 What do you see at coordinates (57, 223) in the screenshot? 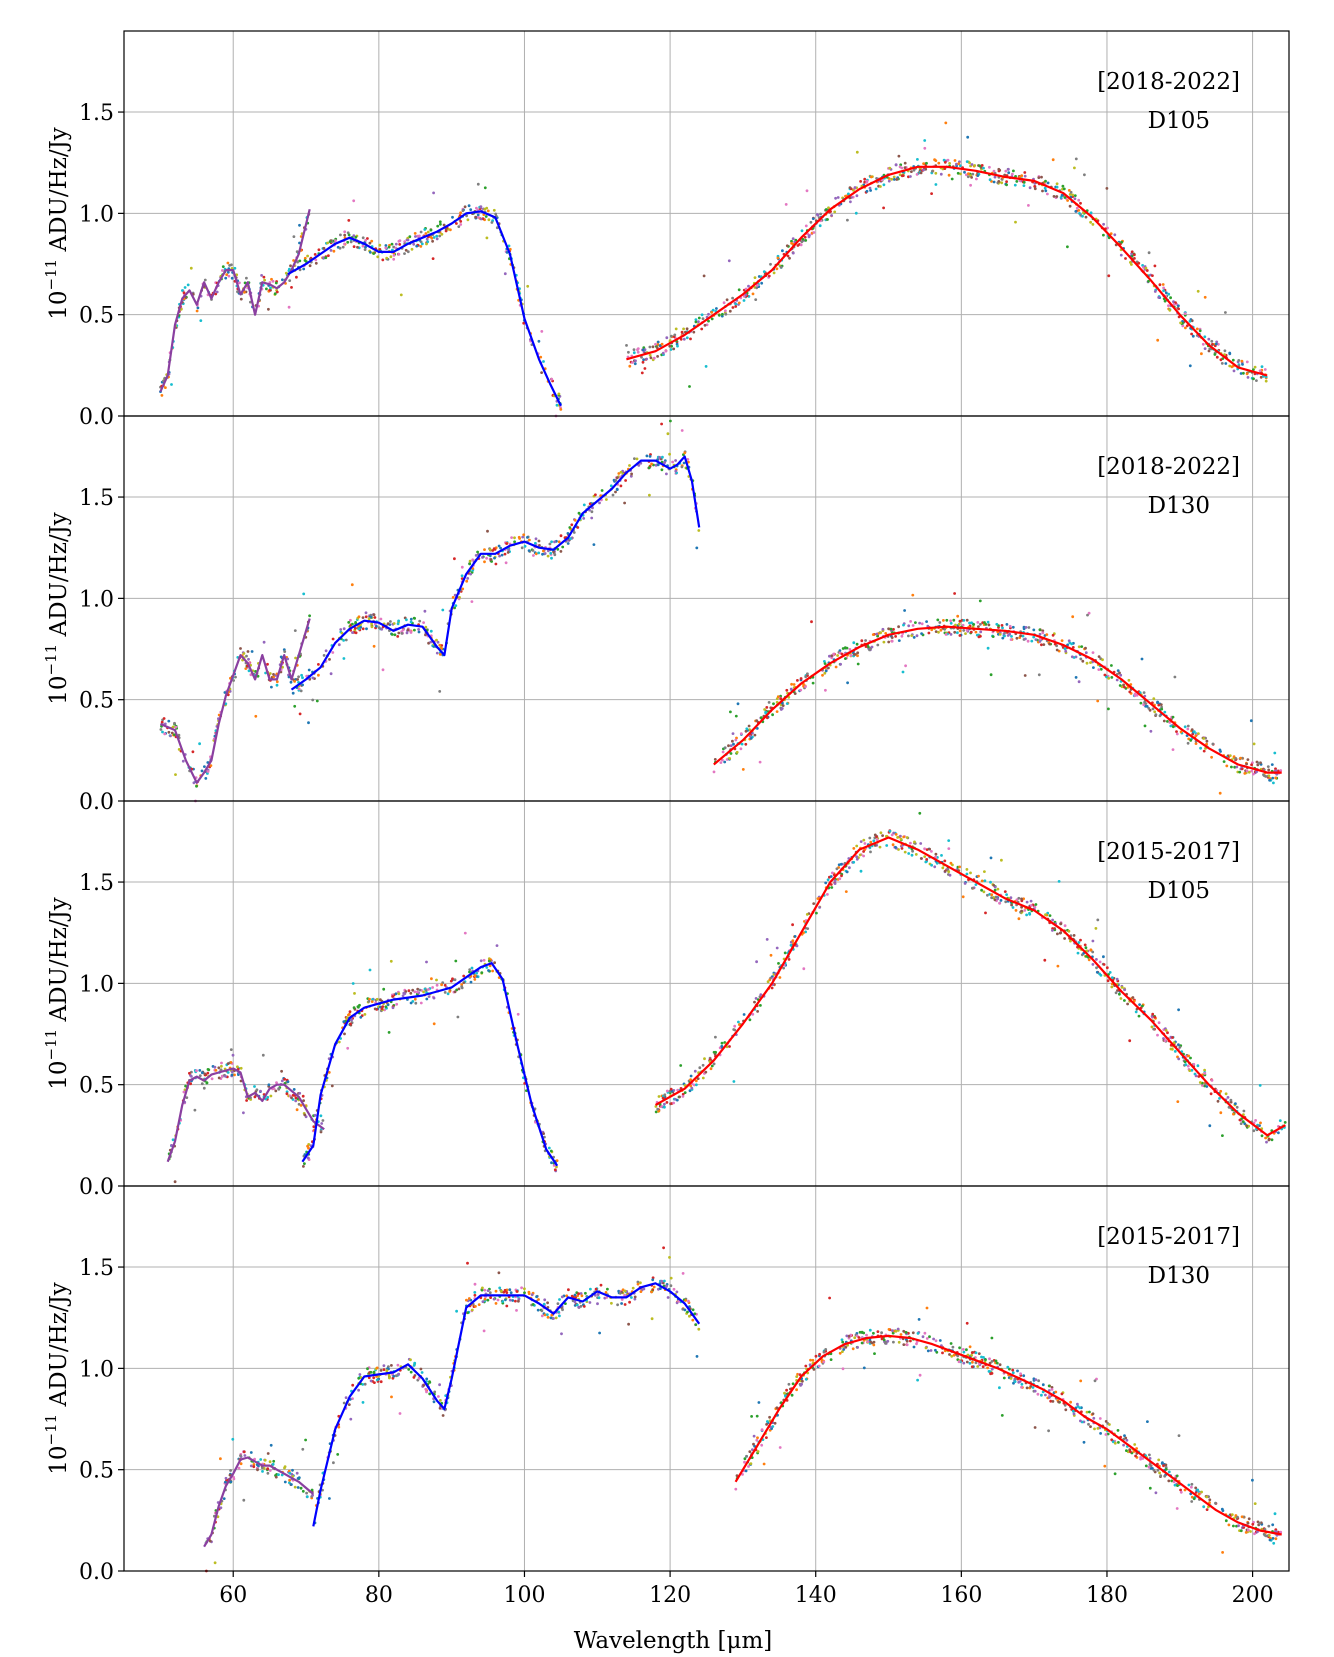
I see `y-axis-label: 10−11 ADU/Hz/Jy` at bounding box center [57, 223].